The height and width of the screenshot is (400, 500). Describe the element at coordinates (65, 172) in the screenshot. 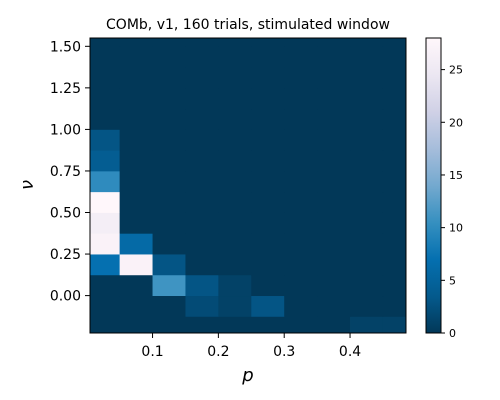

I see `y-tick-label: 0.75` at that location.